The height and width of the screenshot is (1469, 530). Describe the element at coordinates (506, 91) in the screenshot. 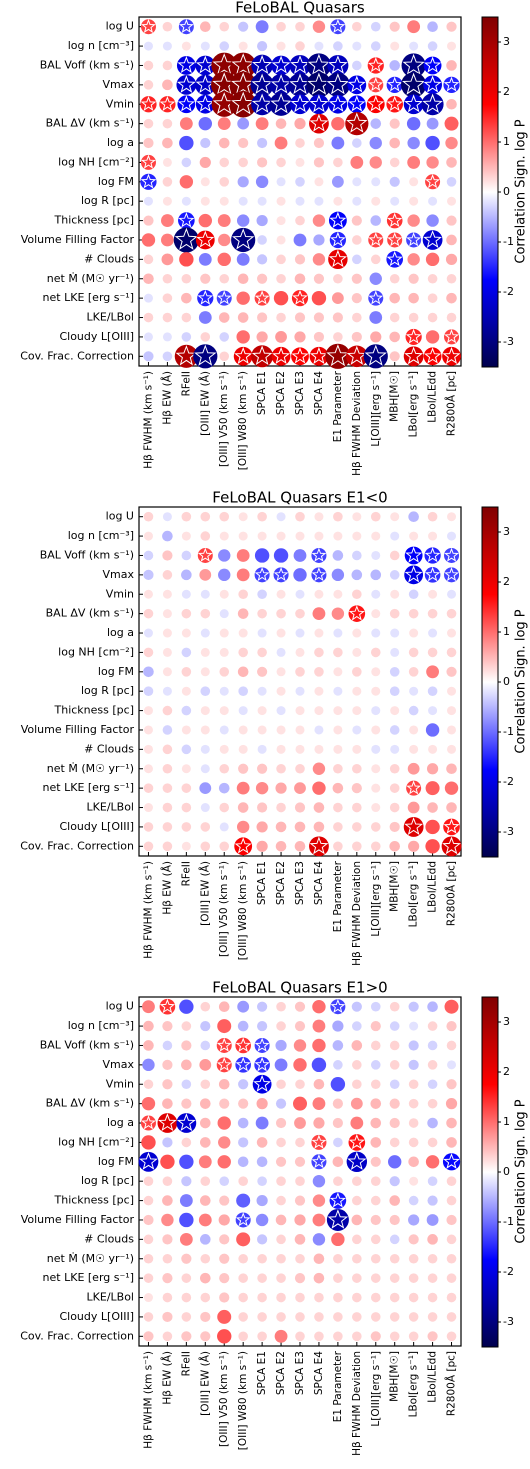

I see `colorbar-tick-label: 2` at that location.